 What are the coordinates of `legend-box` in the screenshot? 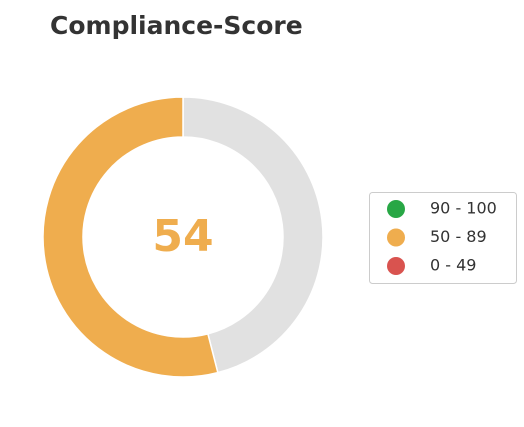 It's located at (443, 238).